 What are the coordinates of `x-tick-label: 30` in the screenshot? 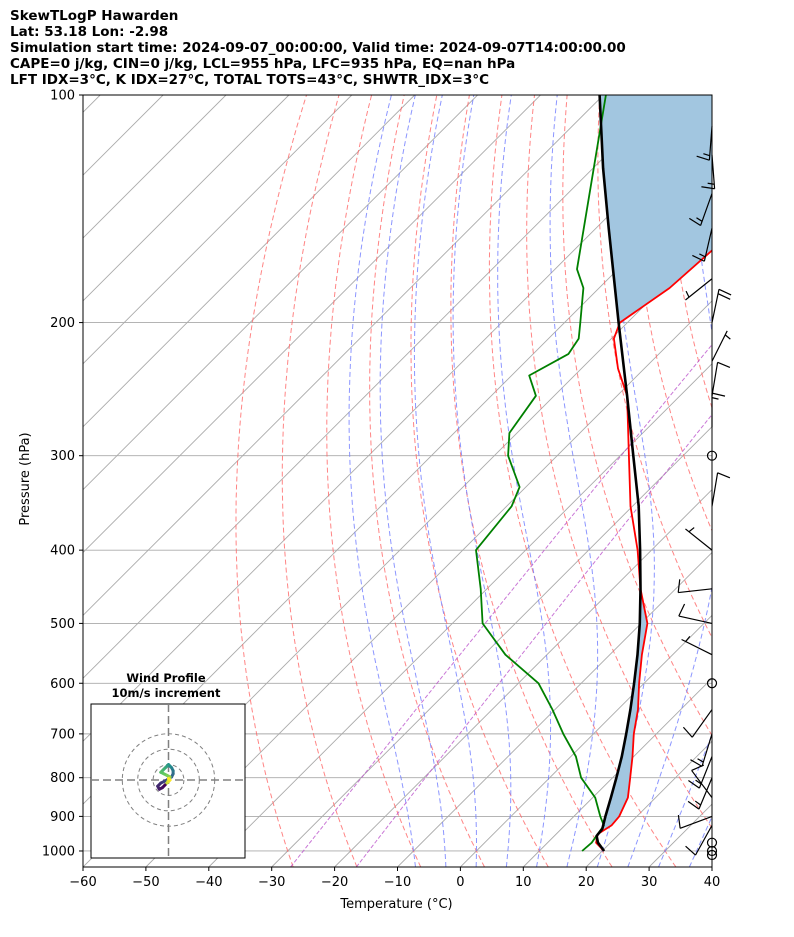 It's located at (649, 882).